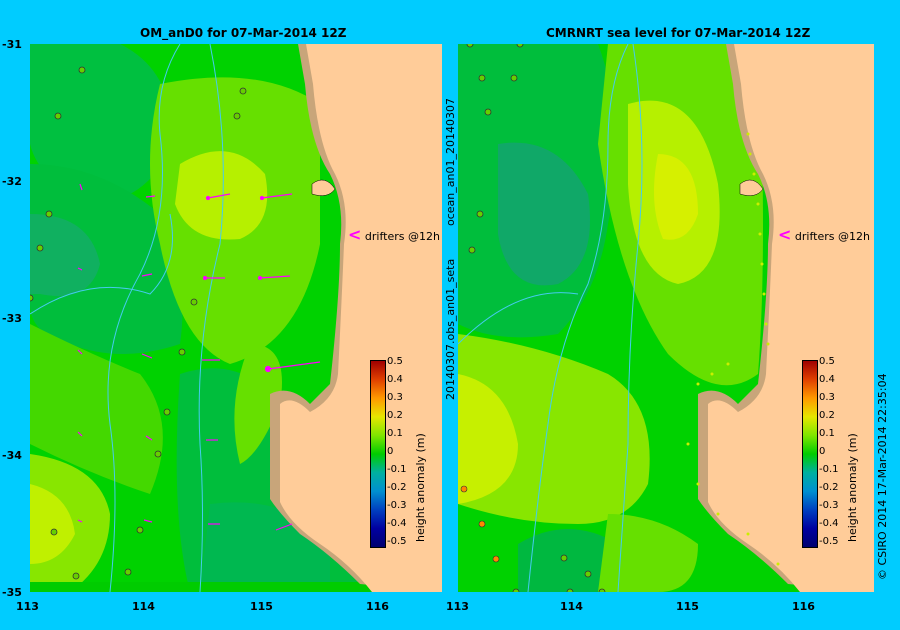  I want to click on lat-tick: -32, so click(12, 181).